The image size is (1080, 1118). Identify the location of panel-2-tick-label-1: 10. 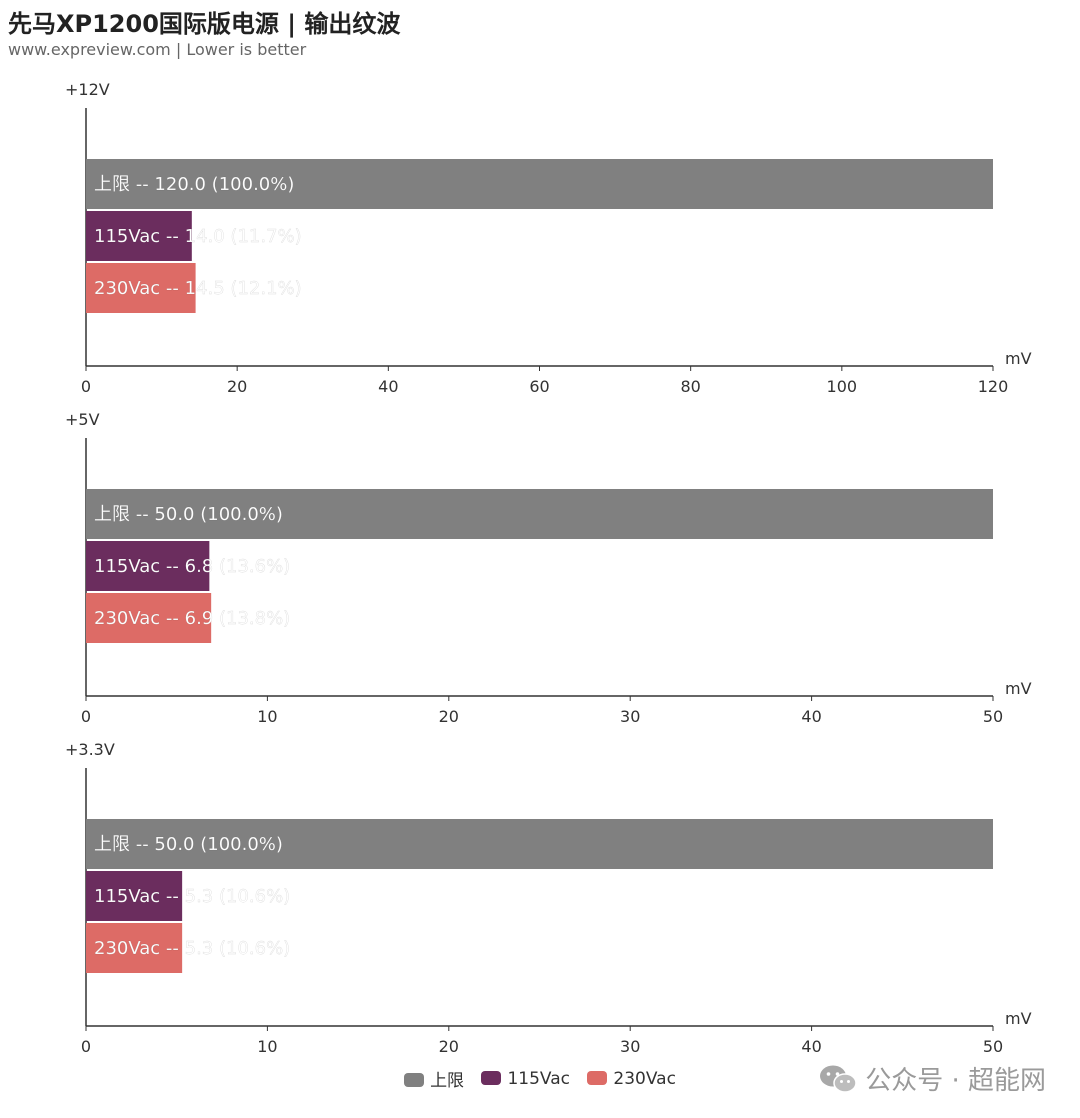
(267, 716).